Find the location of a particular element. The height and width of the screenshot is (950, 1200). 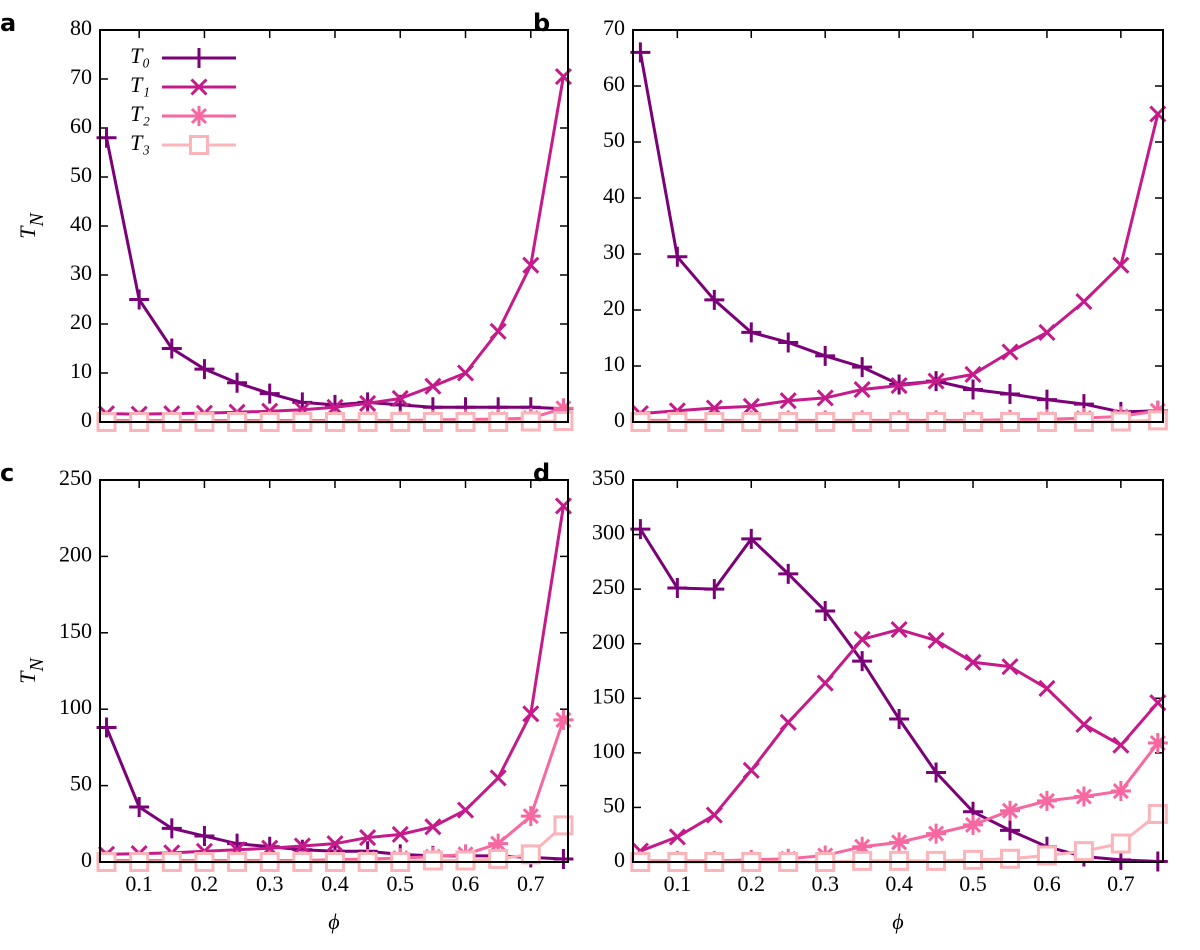

y-axis-label-sub: N is located at coordinates (37, 220).